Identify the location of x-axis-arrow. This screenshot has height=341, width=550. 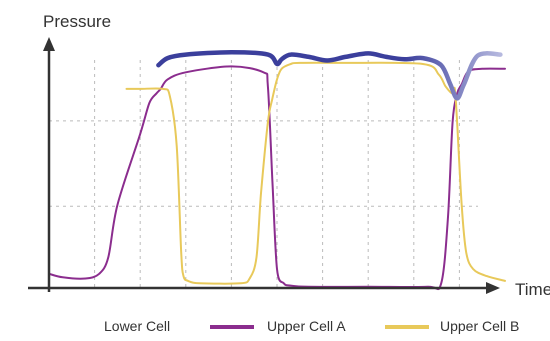
(493, 288).